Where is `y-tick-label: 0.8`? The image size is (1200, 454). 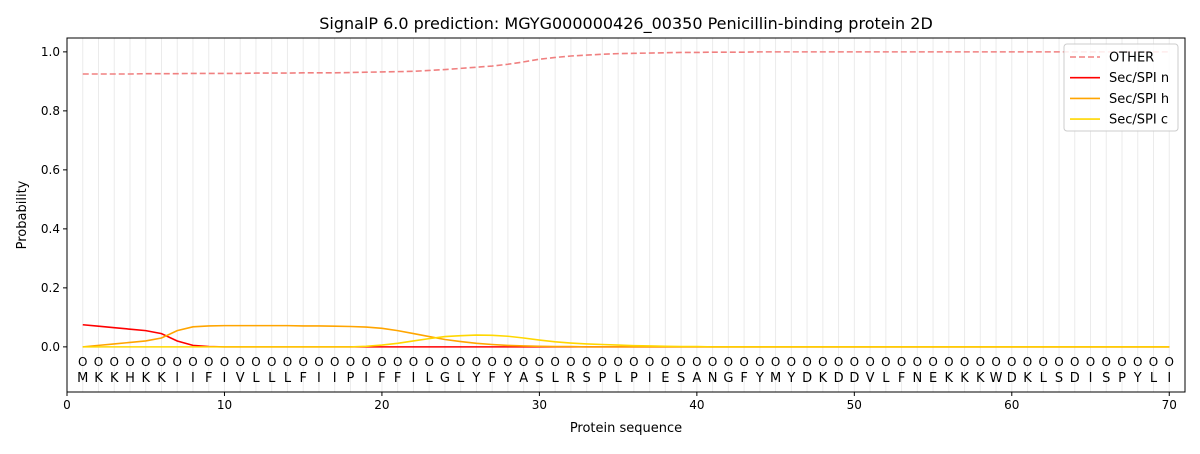 y-tick-label: 0.8 is located at coordinates (50, 111).